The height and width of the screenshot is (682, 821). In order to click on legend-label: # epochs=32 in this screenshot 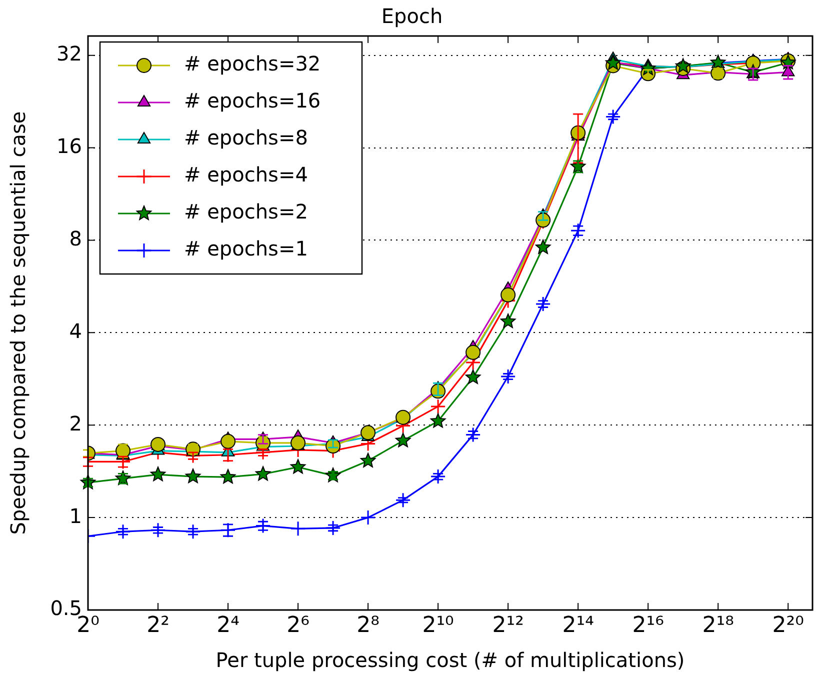, I will do `click(252, 64)`.